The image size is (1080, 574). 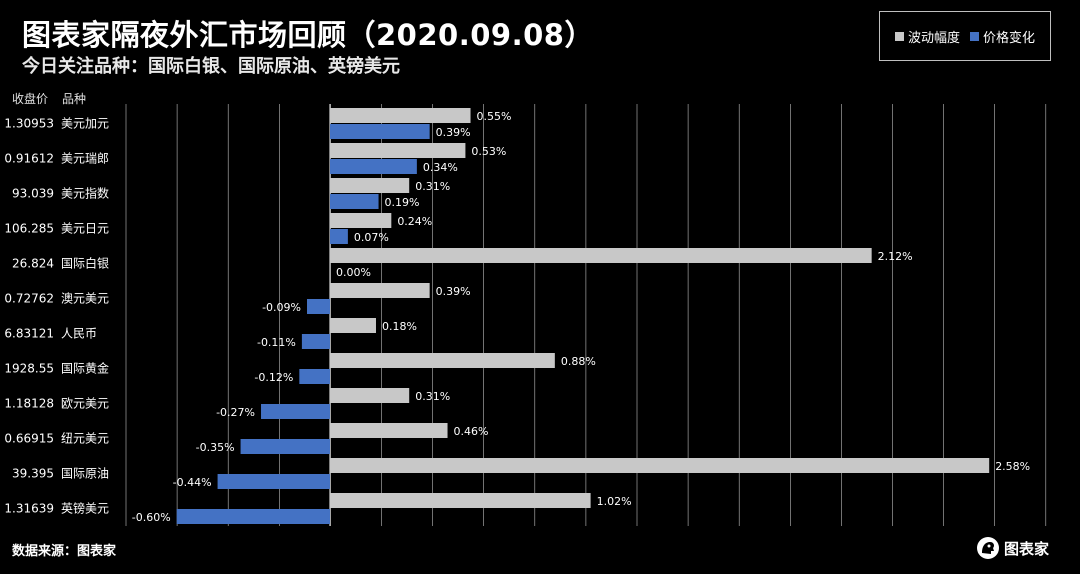 What do you see at coordinates (33, 264) in the screenshot?
I see `close-price-label: 26.824` at bounding box center [33, 264].